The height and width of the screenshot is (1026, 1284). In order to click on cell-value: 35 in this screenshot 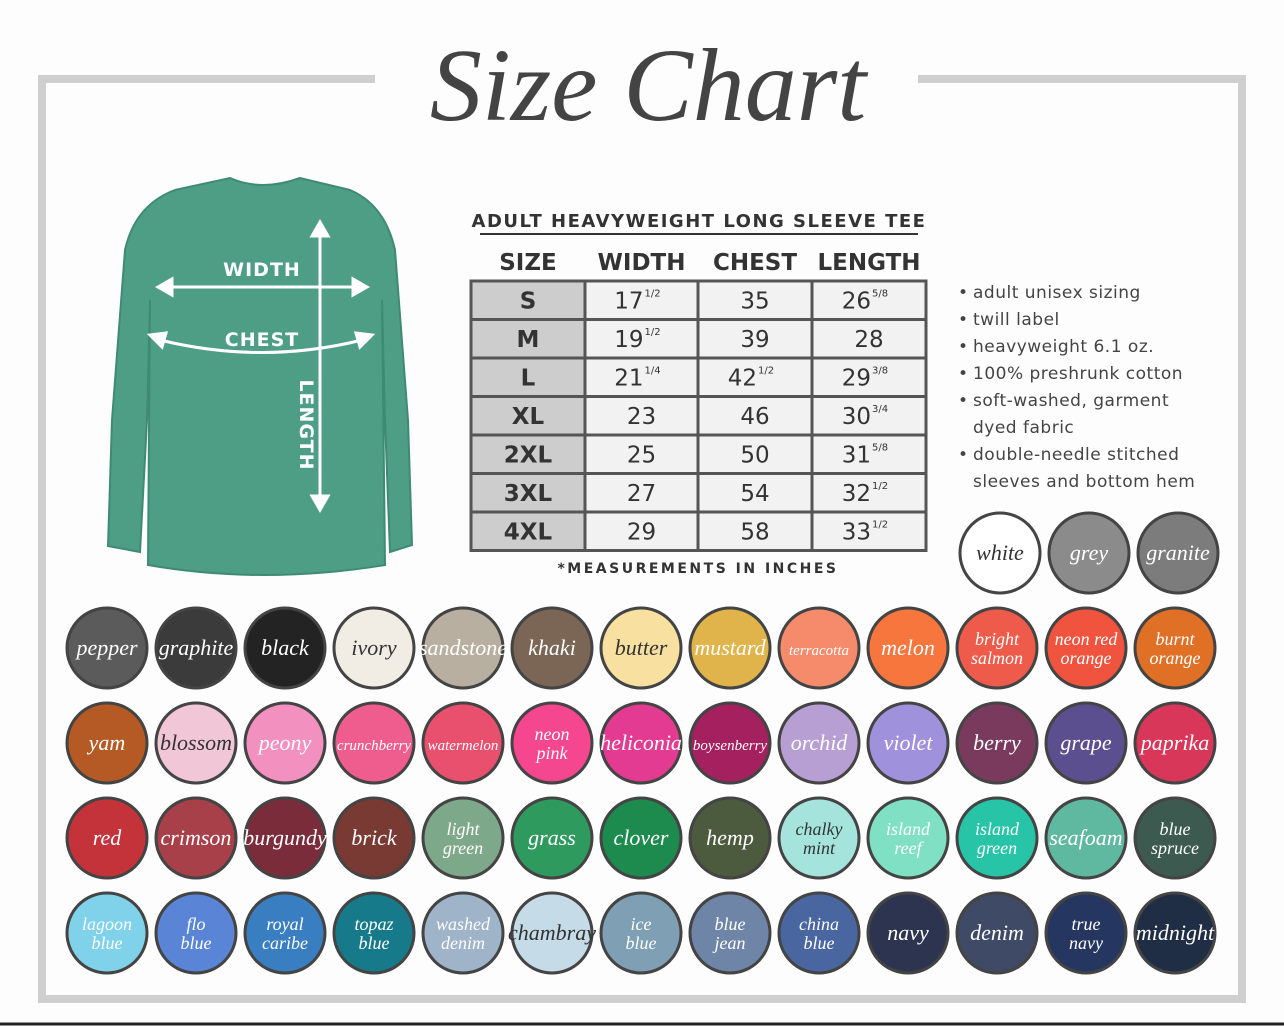, I will do `click(754, 301)`.